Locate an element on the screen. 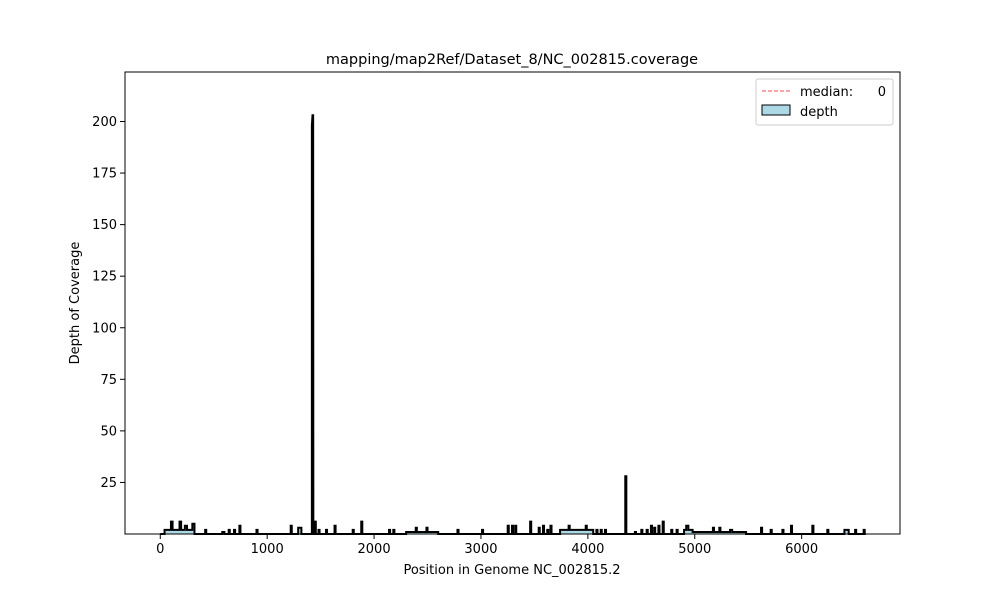  y-tick-label: 25 is located at coordinates (108, 483).